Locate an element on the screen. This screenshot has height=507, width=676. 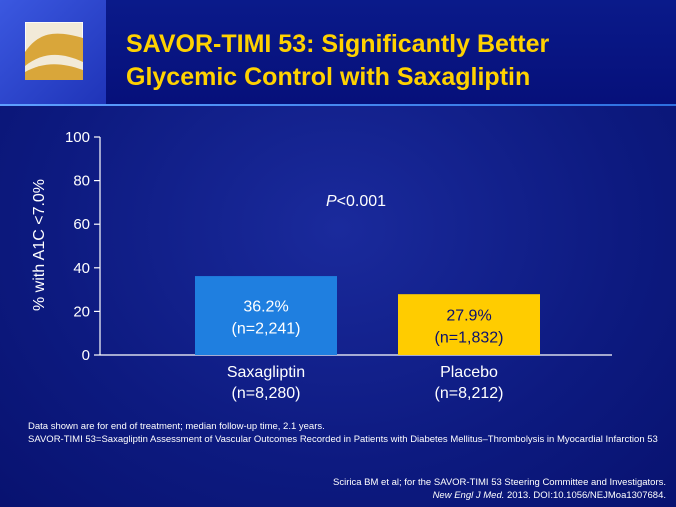
y-tick-label: 0 is located at coordinates (86, 355).